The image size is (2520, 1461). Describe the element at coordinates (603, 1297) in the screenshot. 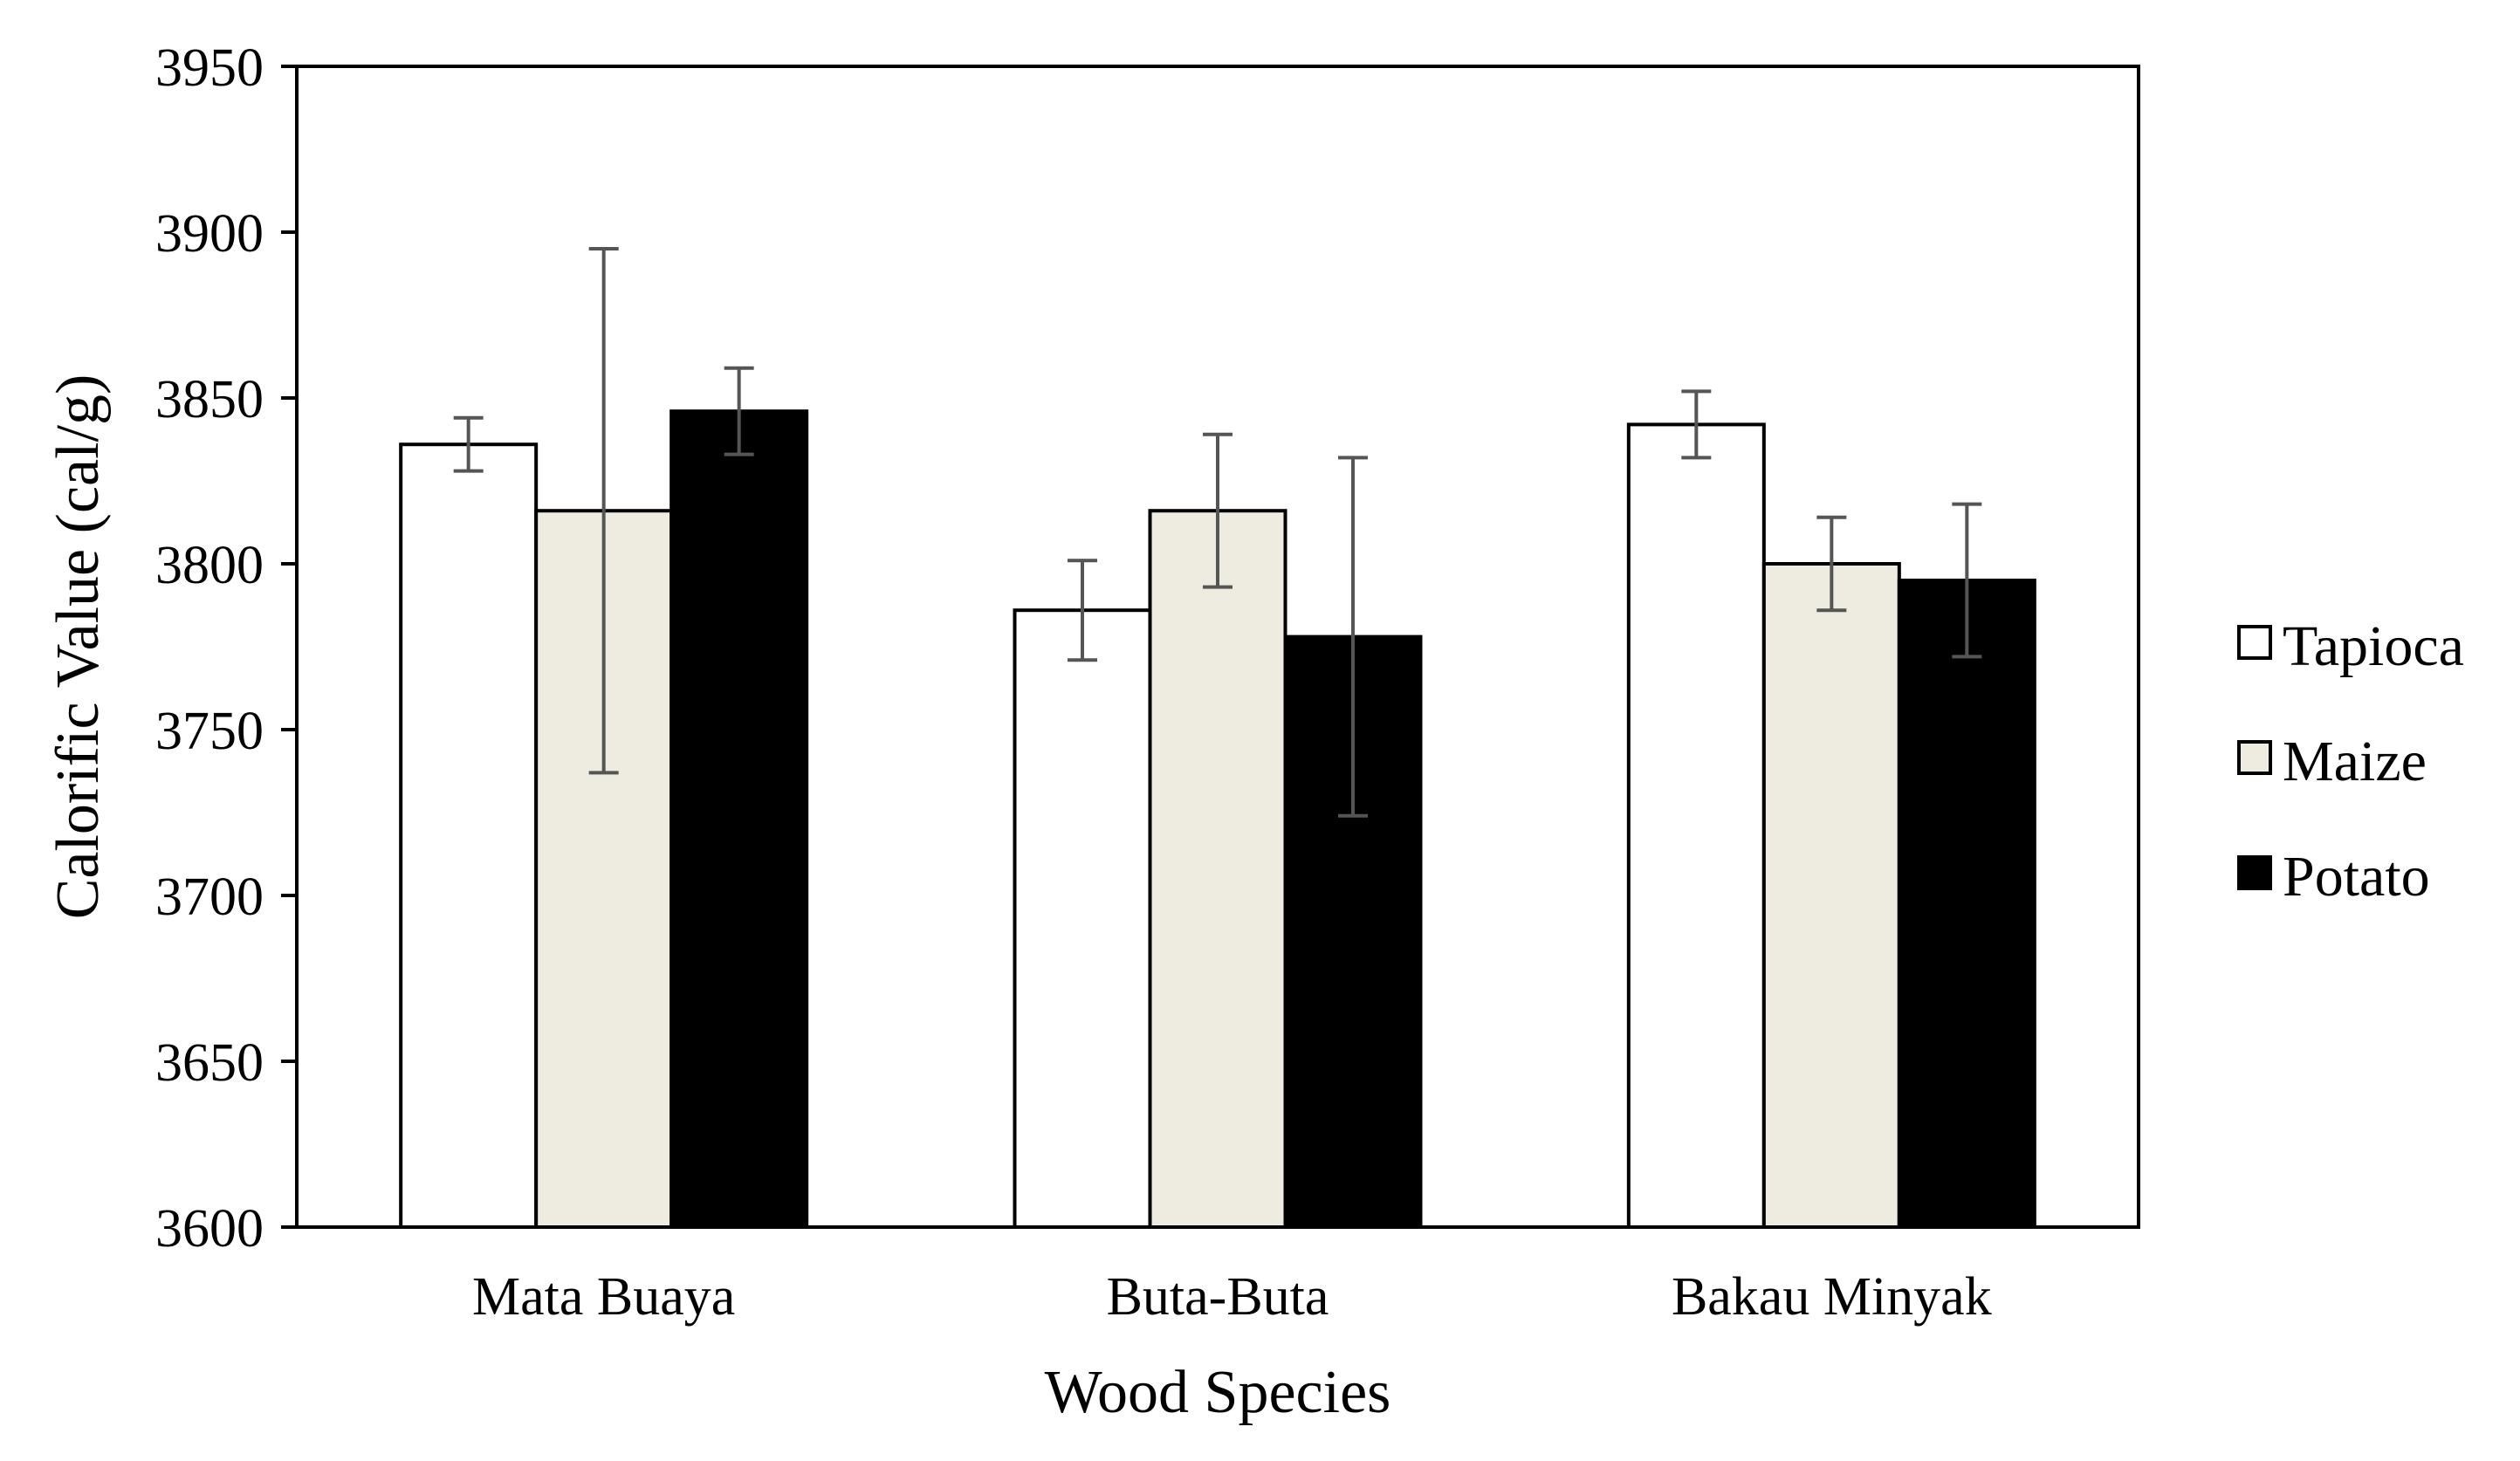

I see `x-tick-label: Mata Buaya` at that location.